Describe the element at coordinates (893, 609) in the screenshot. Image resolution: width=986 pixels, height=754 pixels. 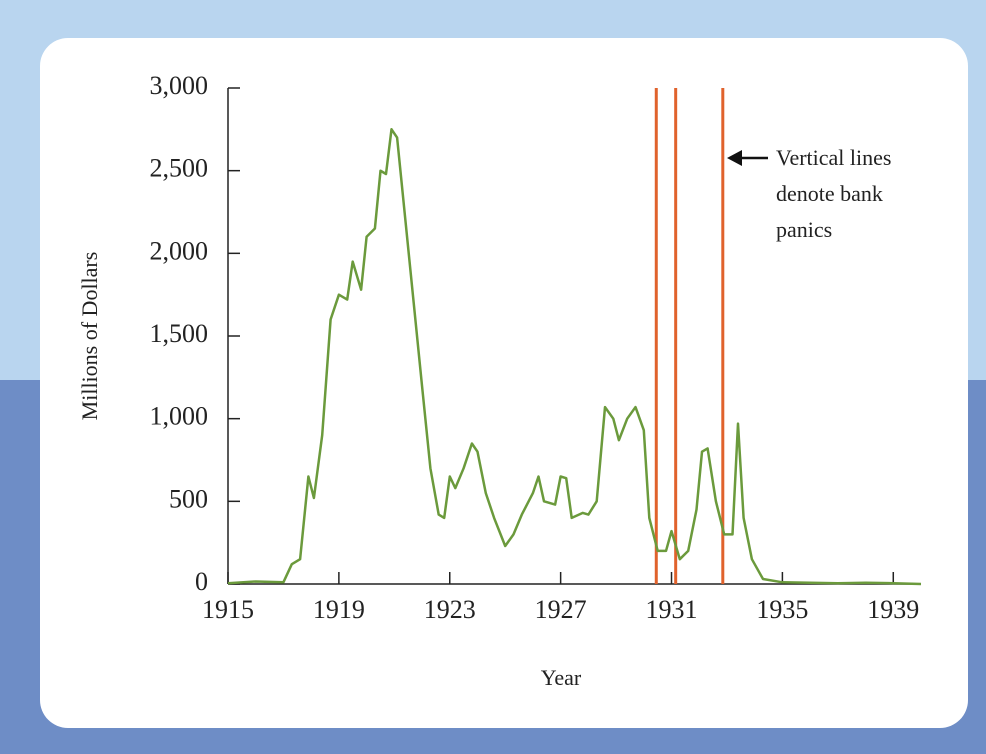
I see `x-tick-label: 1939` at that location.